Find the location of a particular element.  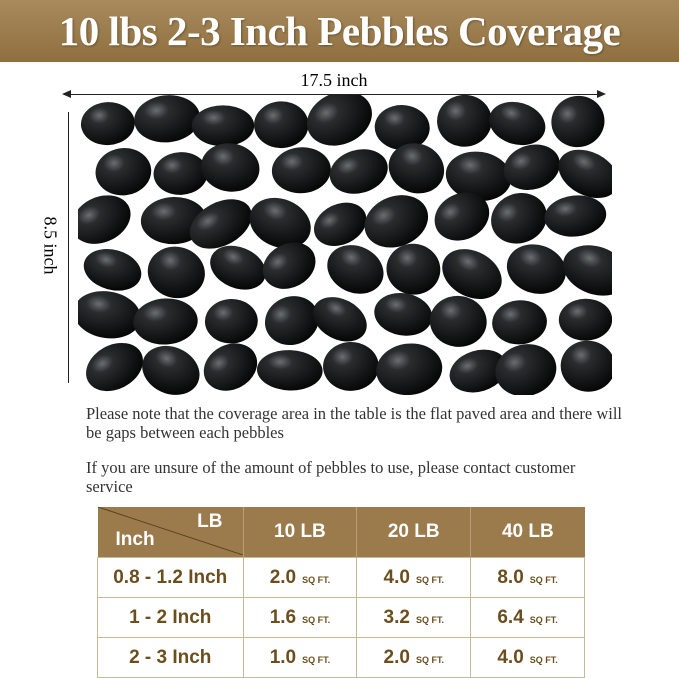

size-cell: 0.8 - 1.2 Inch is located at coordinates (170, 577).